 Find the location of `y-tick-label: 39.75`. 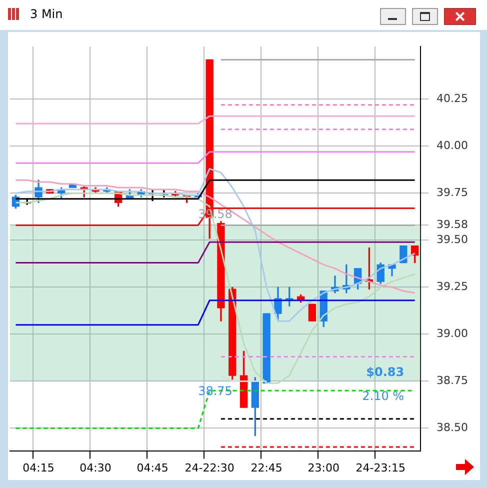

y-tick-label: 39.75 is located at coordinates (452, 193).